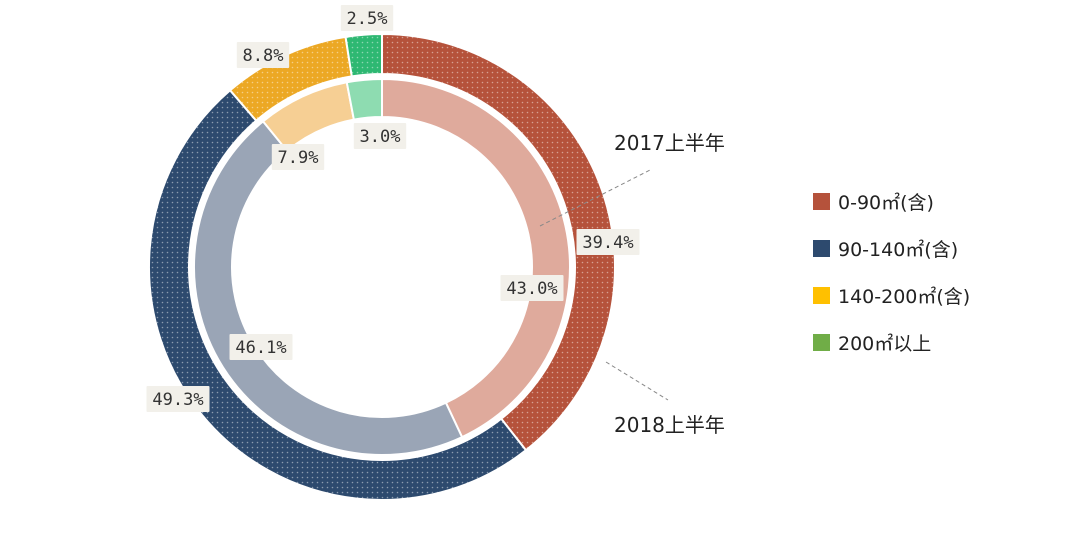 The height and width of the screenshot is (541, 1080). I want to click on data-label-text-inner-2: 7.9%, so click(298, 158).